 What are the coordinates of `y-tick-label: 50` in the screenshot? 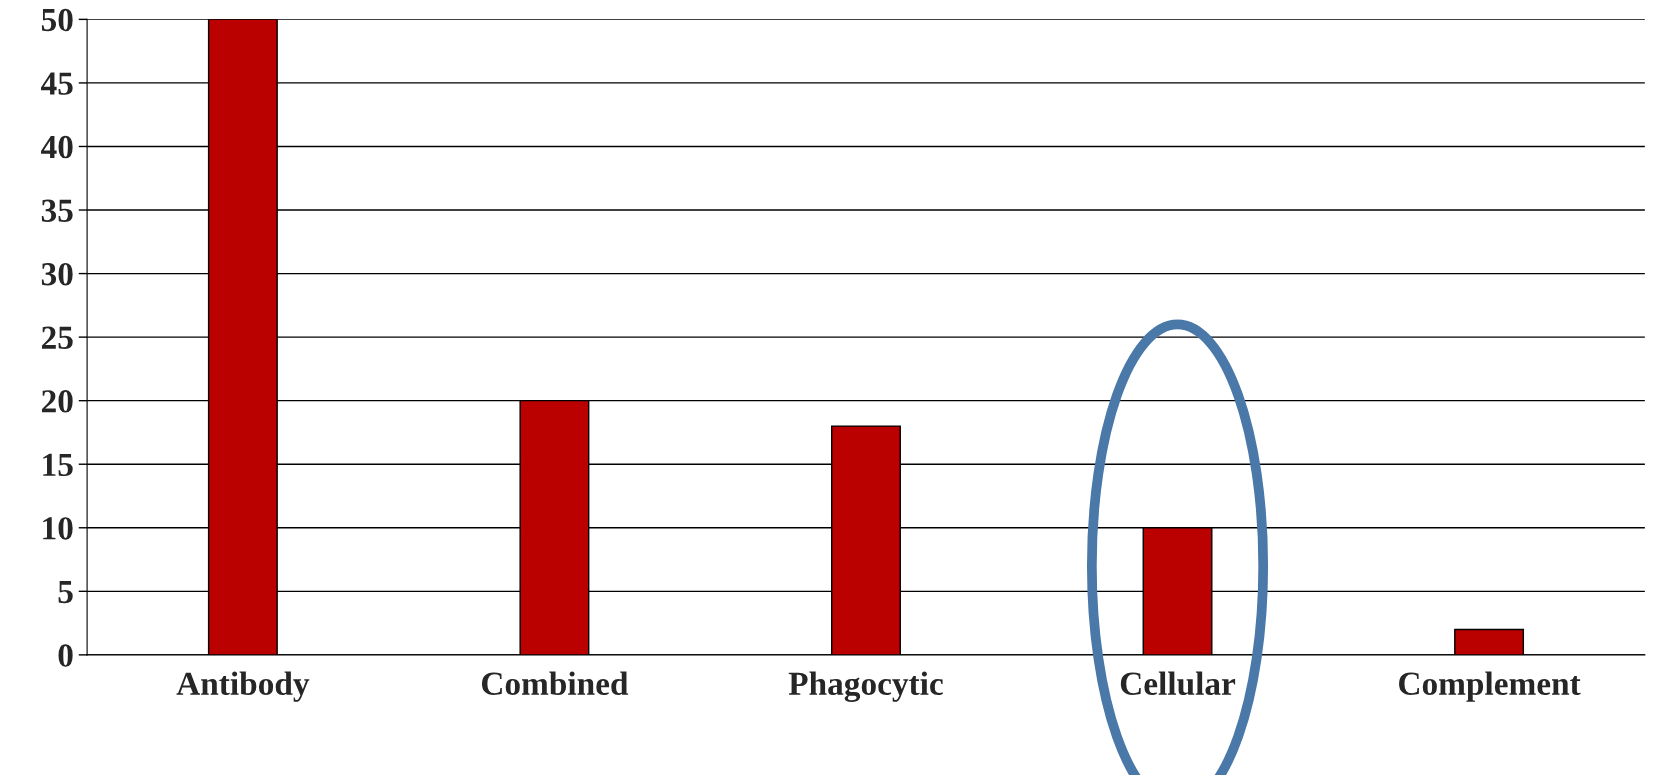 It's located at (57, 20).